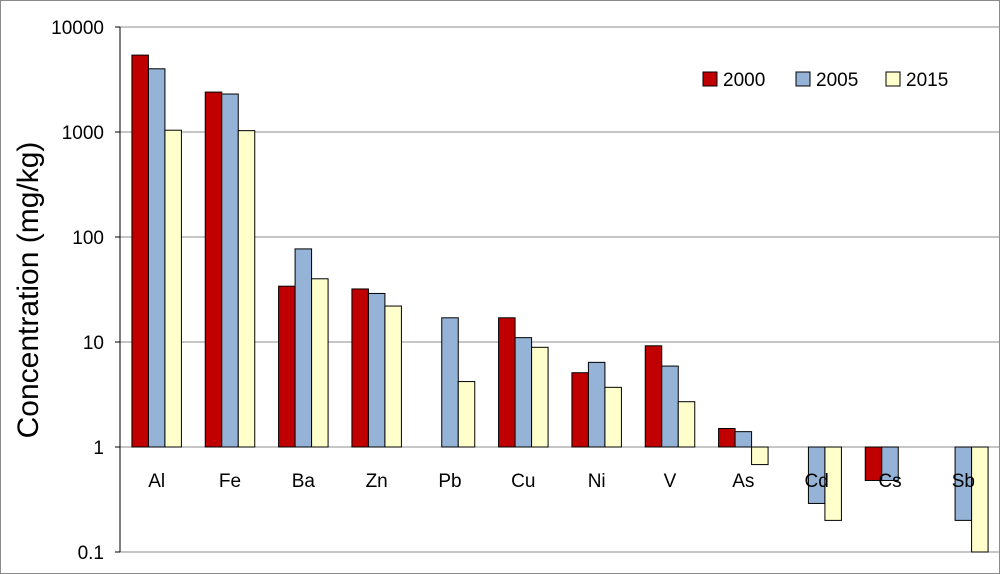 Image resolution: width=1000 pixels, height=574 pixels. What do you see at coordinates (893, 79) in the screenshot?
I see `legend-swatch-2015` at bounding box center [893, 79].